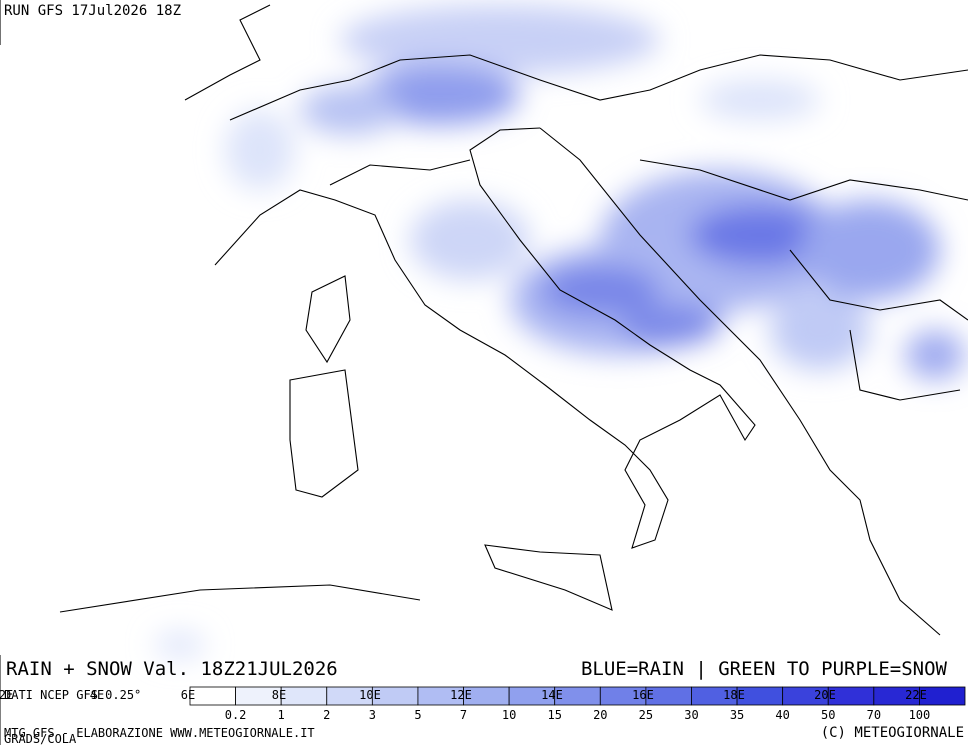 Image resolution: width=968 pixels, height=745 pixels. What do you see at coordinates (281, 715) in the screenshot?
I see `colorbar-label: 1` at bounding box center [281, 715].